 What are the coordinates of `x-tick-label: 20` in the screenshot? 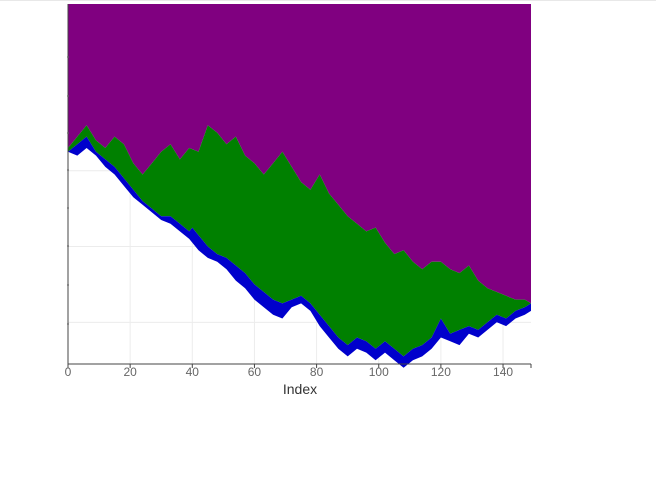 It's located at (130, 372).